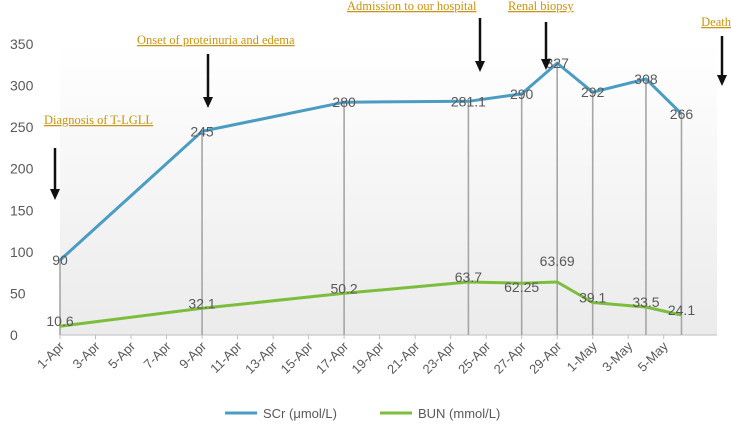  Describe the element at coordinates (22, 127) in the screenshot. I see `y-tick-label: 250` at that location.